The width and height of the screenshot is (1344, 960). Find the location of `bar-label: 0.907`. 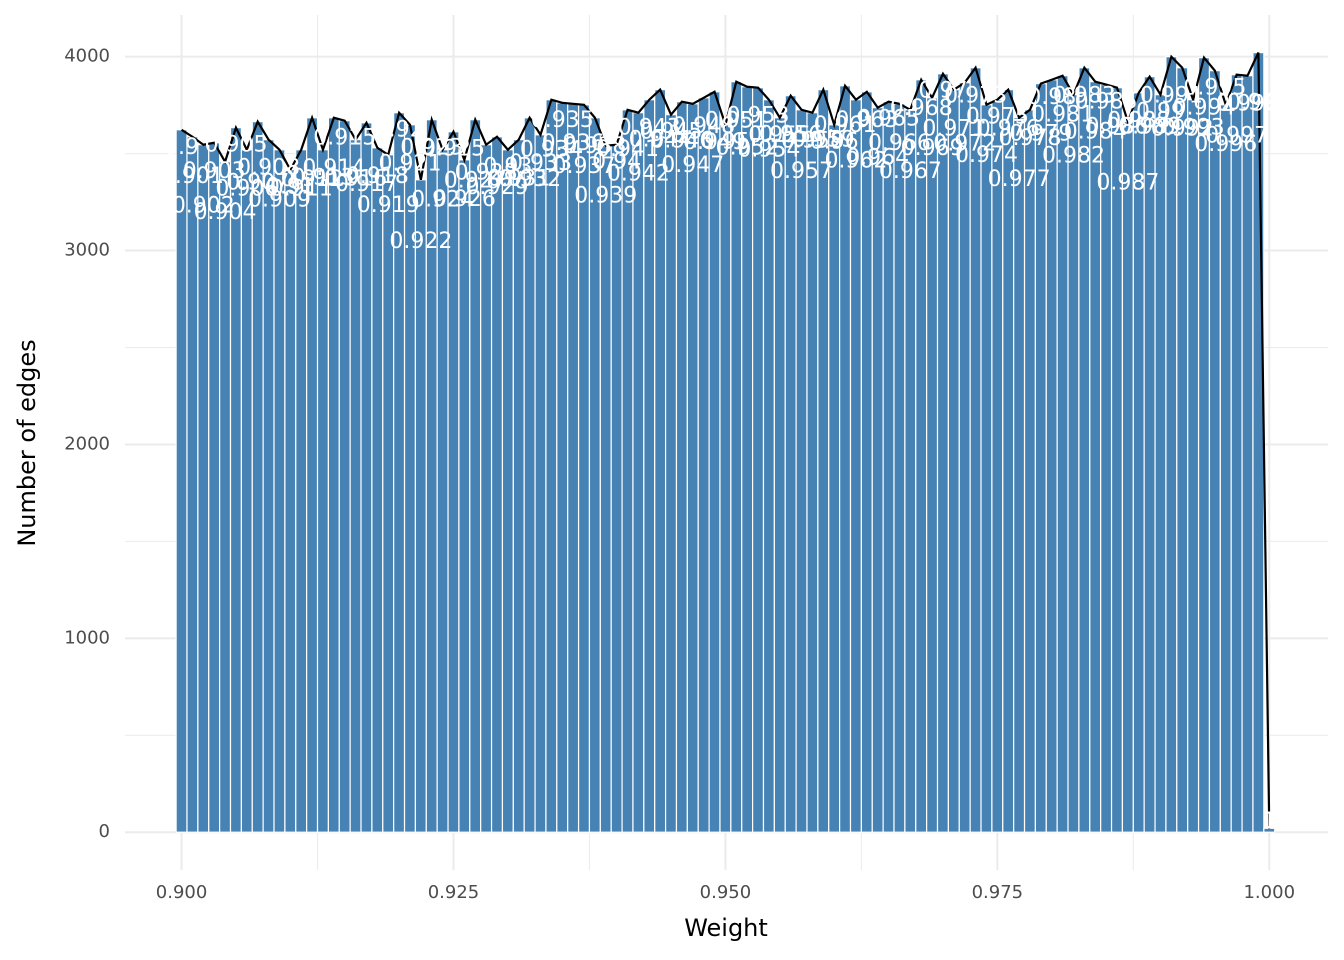

bar-label: 0.907 is located at coordinates (257, 183).